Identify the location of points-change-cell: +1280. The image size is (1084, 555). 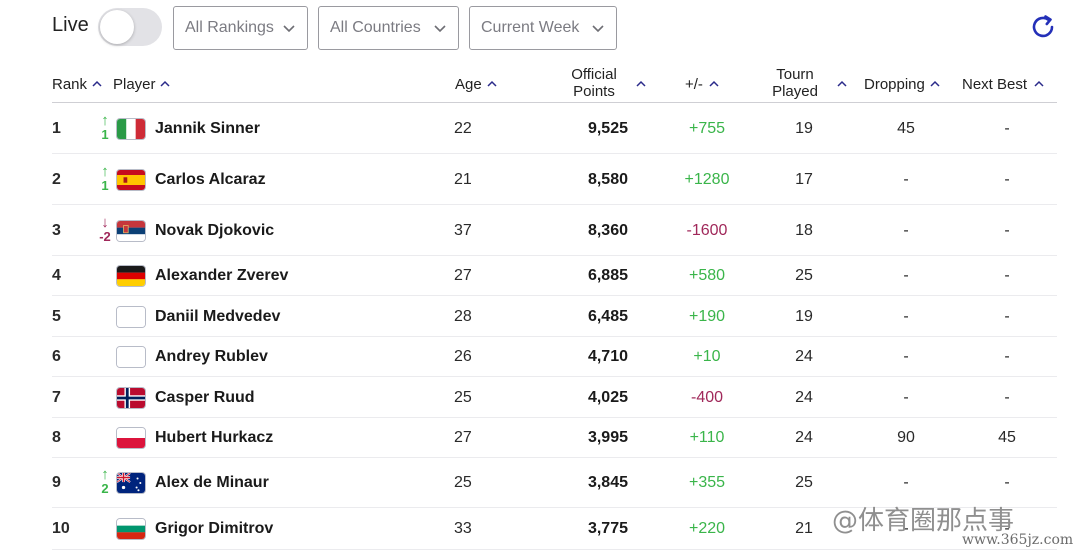
(707, 179).